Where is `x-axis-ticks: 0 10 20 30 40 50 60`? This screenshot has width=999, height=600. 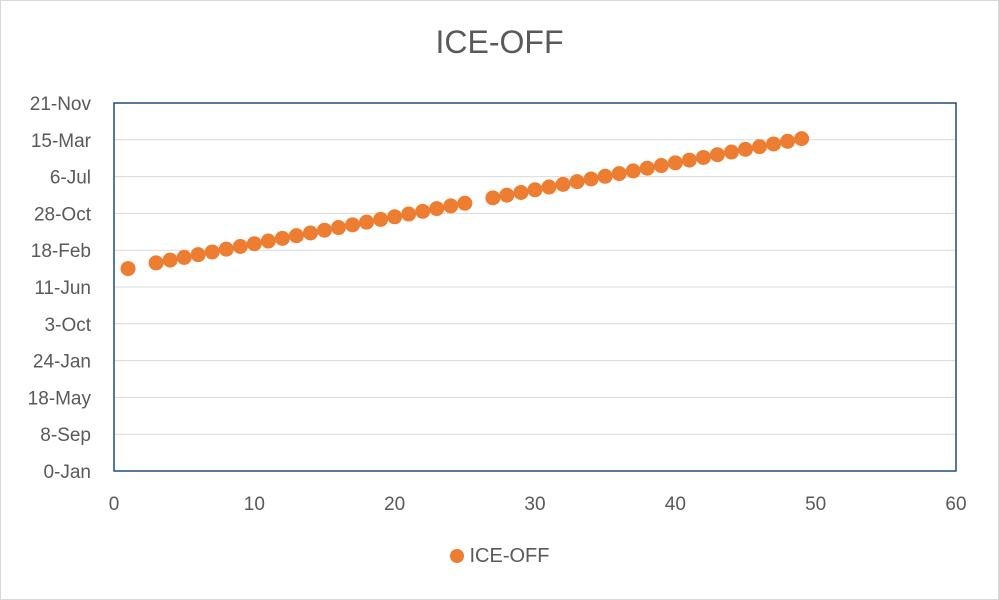 x-axis-ticks: 0 10 20 30 40 50 60 is located at coordinates (538, 504).